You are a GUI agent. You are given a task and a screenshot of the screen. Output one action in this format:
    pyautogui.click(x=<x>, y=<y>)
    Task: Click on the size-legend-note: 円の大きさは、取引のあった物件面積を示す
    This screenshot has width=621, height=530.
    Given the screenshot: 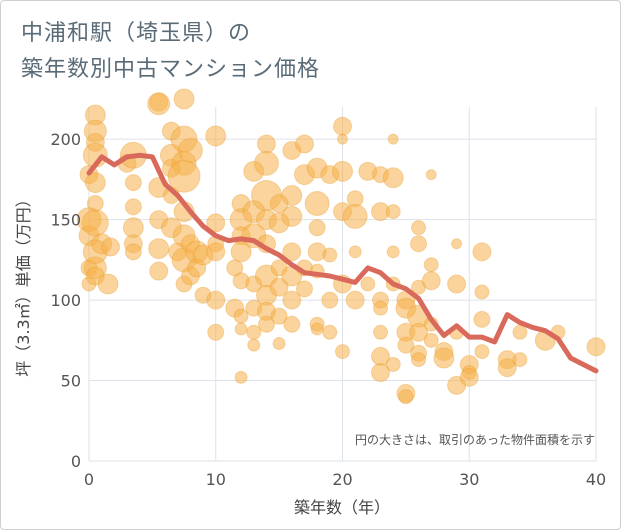 What is the action you would take?
    pyautogui.click(x=475, y=439)
    